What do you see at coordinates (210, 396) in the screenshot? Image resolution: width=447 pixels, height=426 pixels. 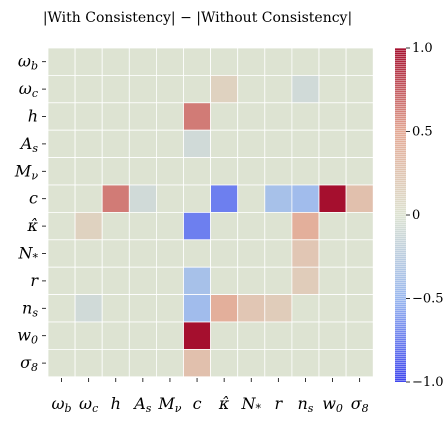 I see `column-labels: ωb ωc h As Mν c κ̂ N* r ns w0 σ8` at bounding box center [210, 396].